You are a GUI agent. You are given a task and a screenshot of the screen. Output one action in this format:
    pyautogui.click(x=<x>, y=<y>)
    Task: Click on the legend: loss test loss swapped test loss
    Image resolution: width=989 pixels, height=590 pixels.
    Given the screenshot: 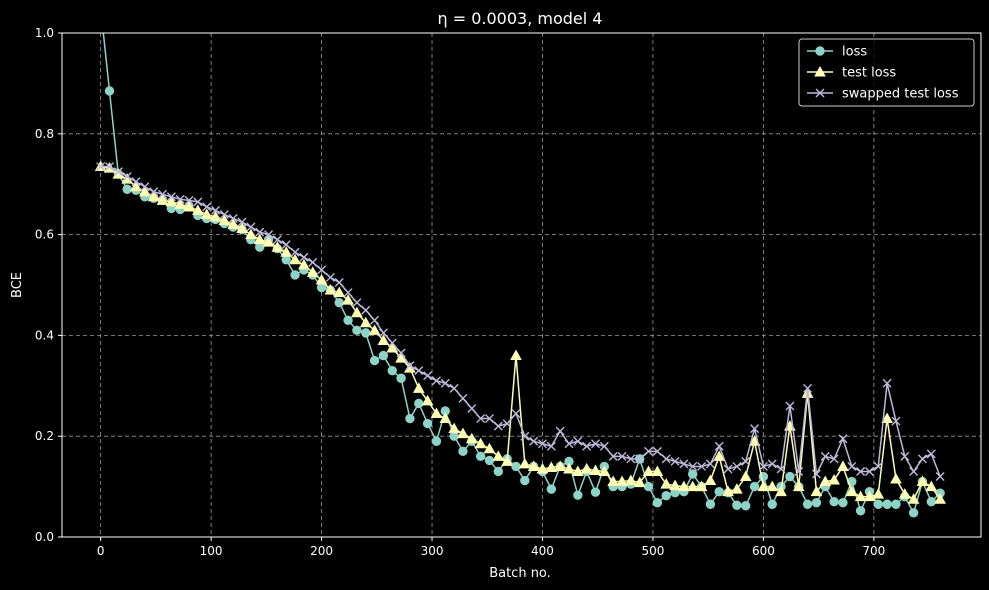 What is the action you would take?
    pyautogui.click(x=886, y=72)
    